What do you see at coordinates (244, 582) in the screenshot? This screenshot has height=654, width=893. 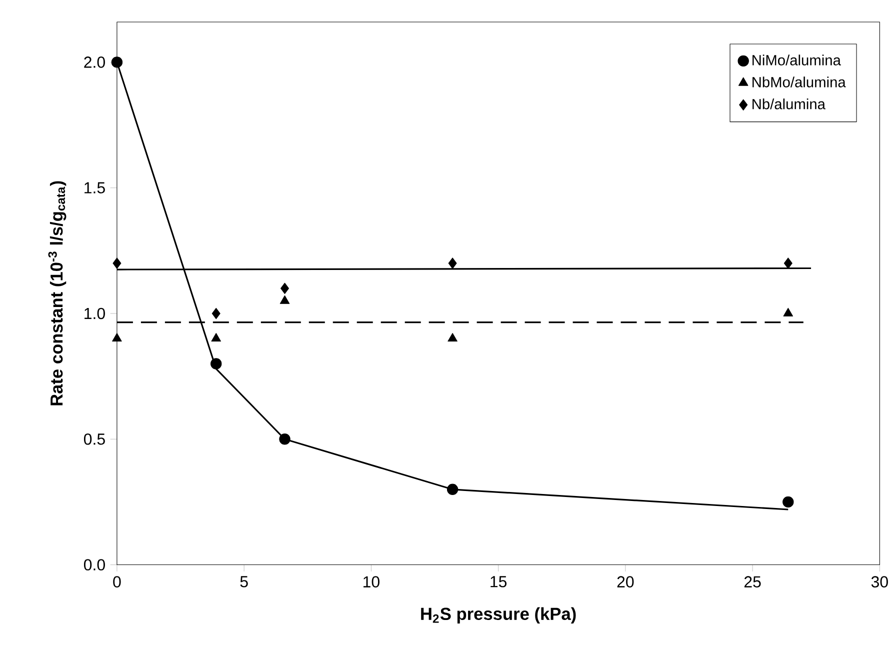 I see `x-tick-label: 5` at bounding box center [244, 582].